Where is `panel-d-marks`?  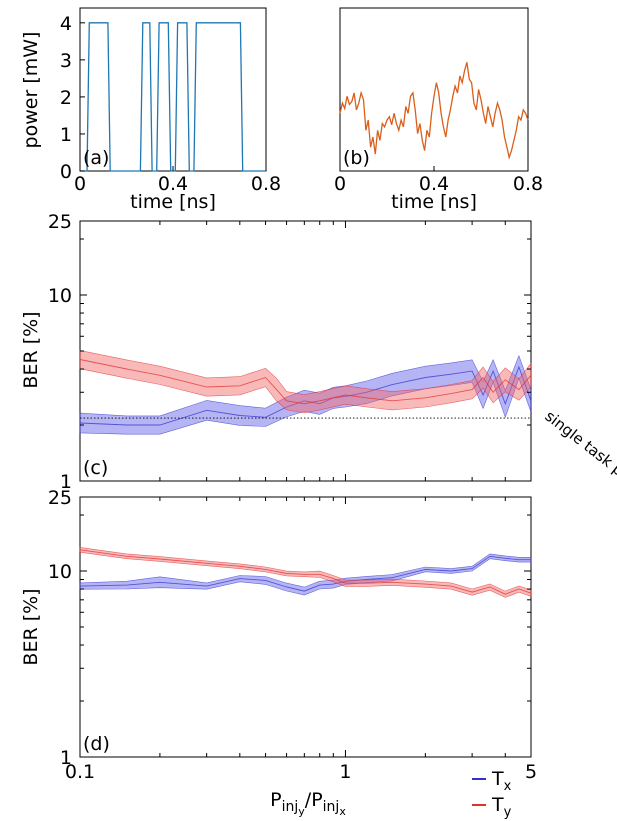
panel-d-marks is located at coordinates (305, 572).